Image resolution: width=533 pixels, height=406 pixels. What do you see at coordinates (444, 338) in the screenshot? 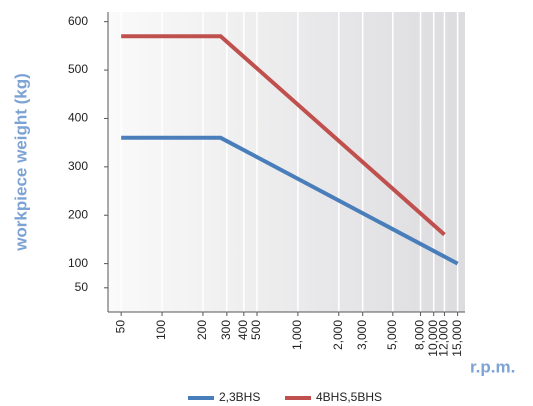
I see `x-tick-label: 12,000` at bounding box center [444, 338].